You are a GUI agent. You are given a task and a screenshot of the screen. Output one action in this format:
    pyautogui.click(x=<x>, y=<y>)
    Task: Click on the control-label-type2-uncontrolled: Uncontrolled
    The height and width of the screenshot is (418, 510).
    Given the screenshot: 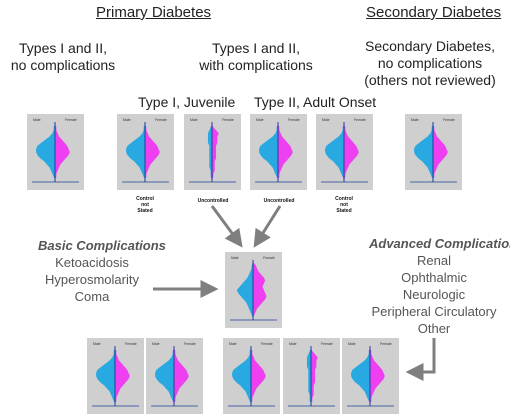 What is the action you would take?
    pyautogui.click(x=279, y=201)
    